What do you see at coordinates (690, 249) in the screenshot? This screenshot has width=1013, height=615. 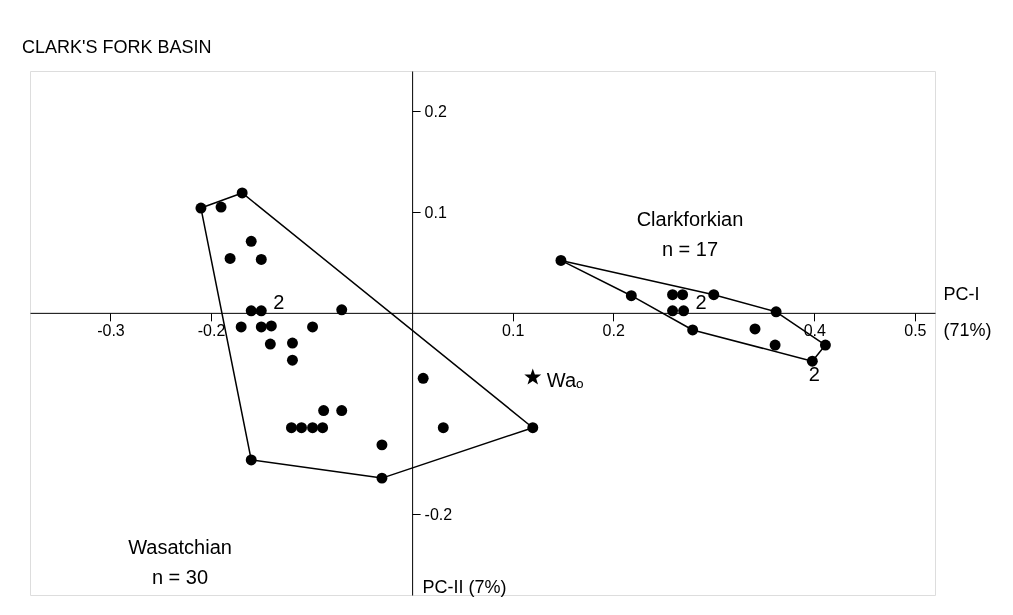 I see `annotation: n = 17` at bounding box center [690, 249].